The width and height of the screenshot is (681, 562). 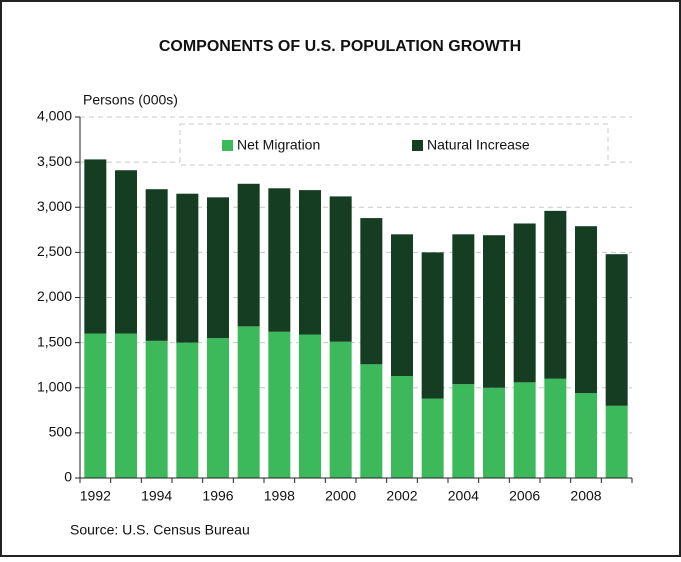 What do you see at coordinates (156, 496) in the screenshot?
I see `x-tick-label: 1994` at bounding box center [156, 496].